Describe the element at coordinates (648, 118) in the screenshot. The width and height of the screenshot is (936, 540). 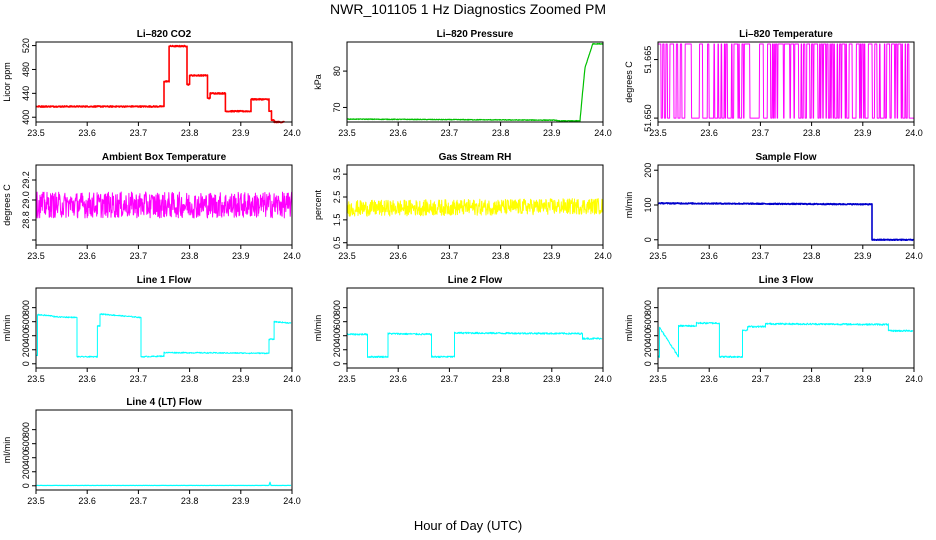
I see `y-tick-label-temperature-0: 51.650` at that location.